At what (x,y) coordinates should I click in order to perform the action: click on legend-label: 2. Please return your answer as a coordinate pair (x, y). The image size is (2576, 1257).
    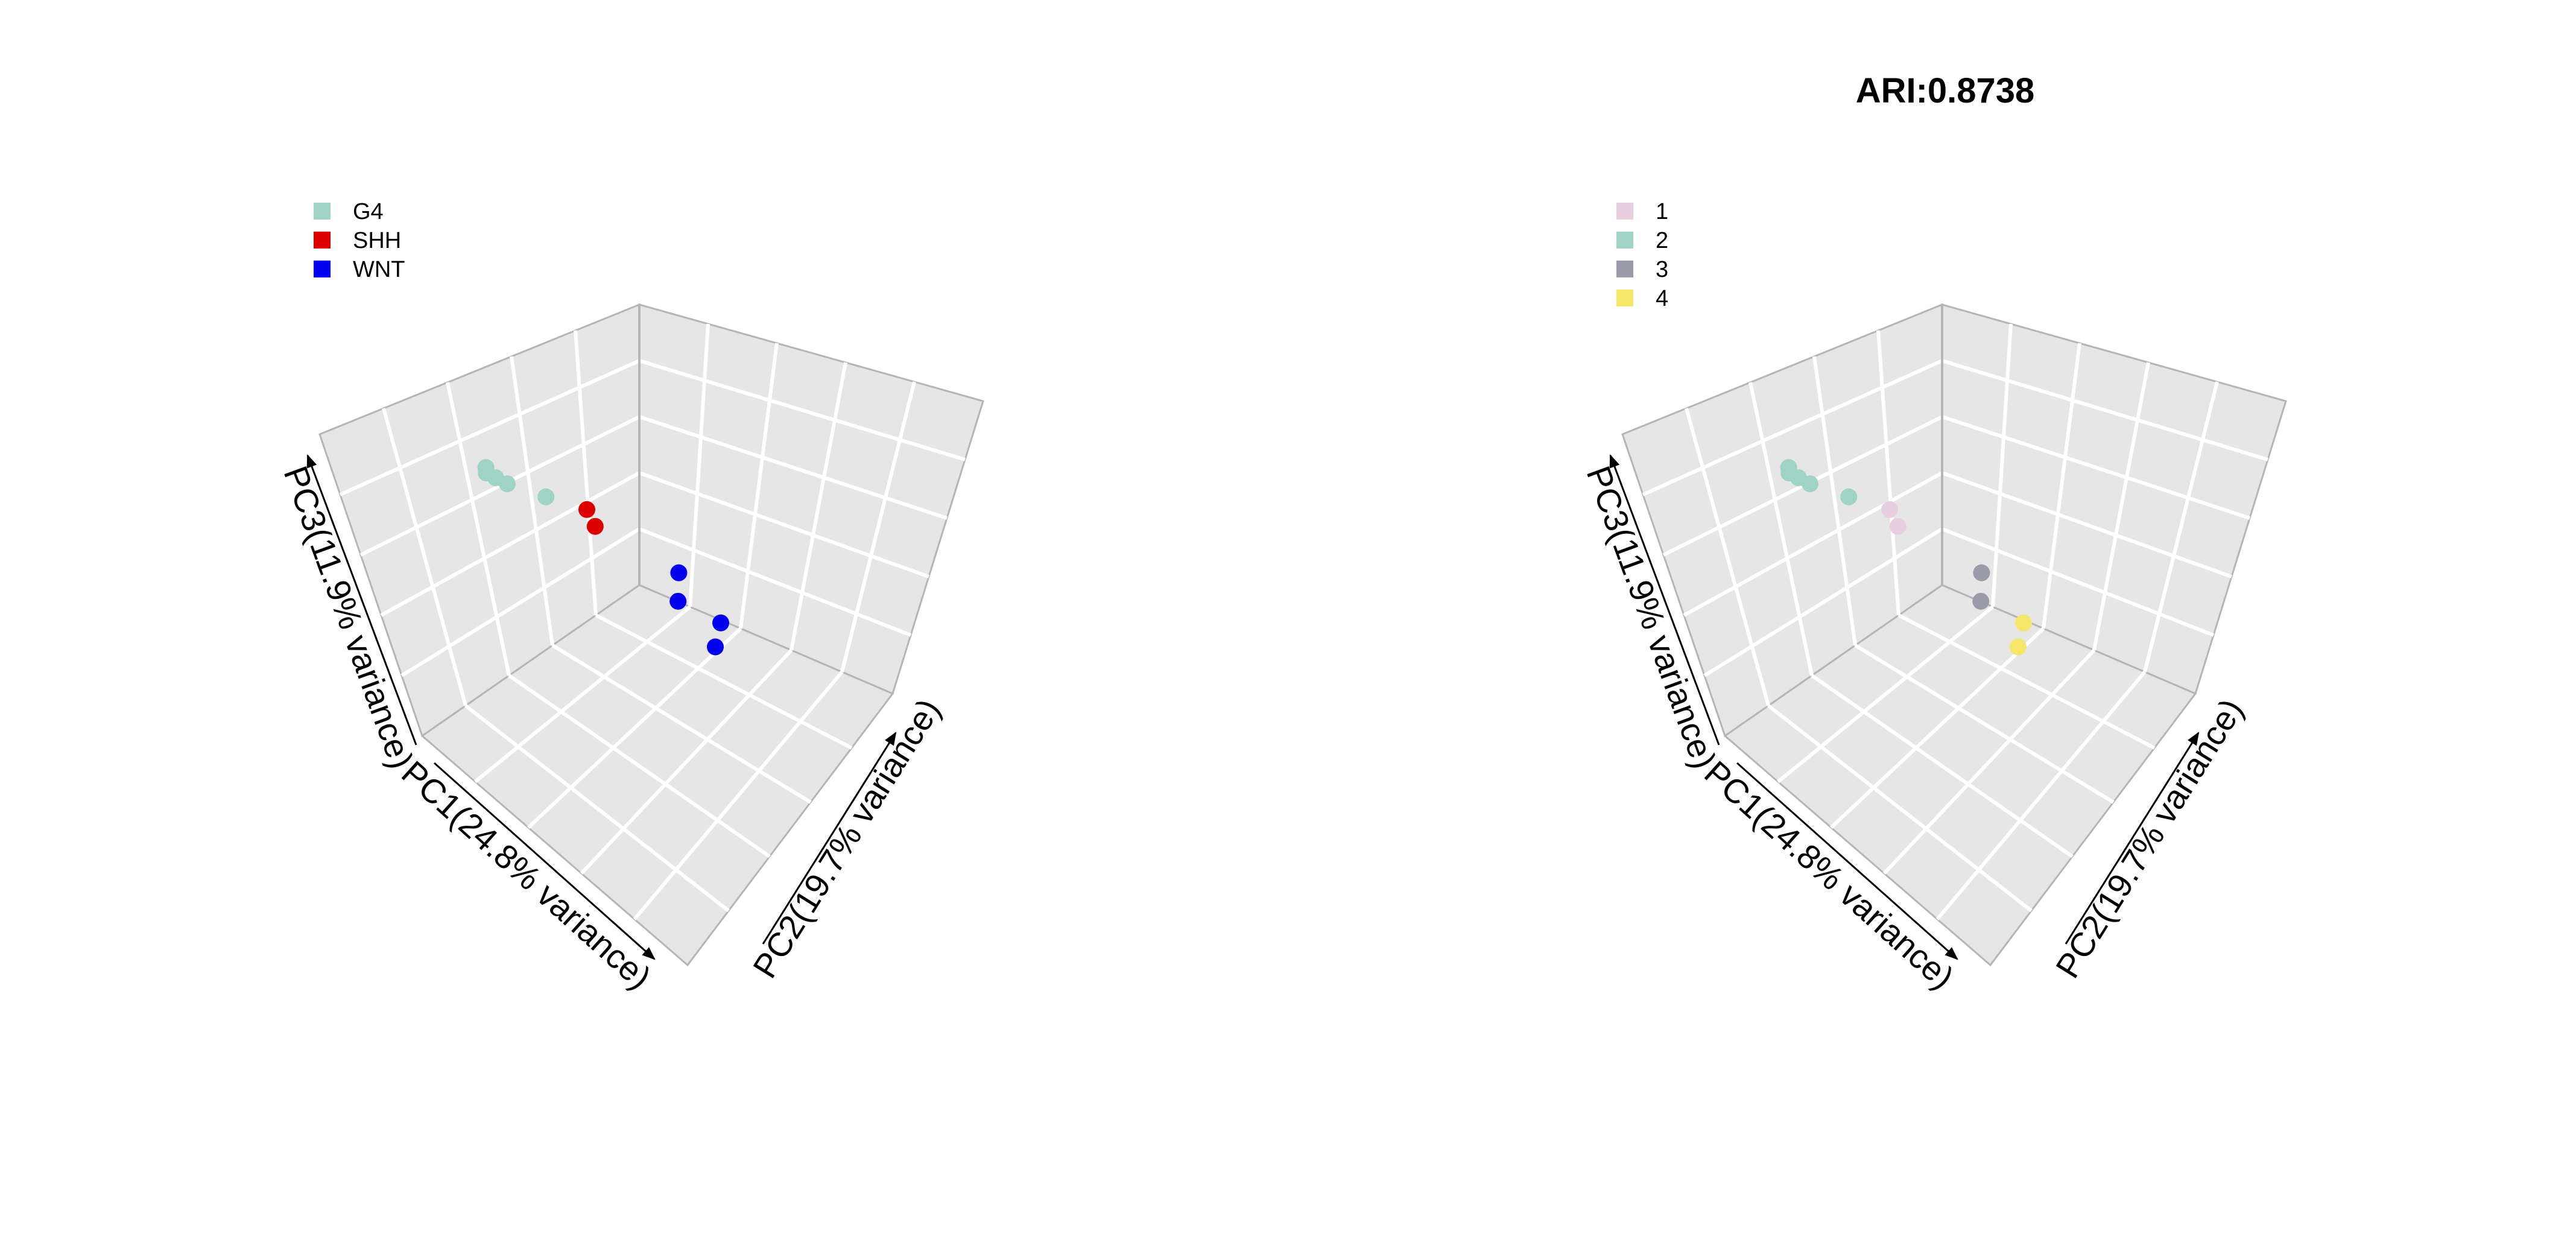
    Looking at the image, I should click on (1662, 240).